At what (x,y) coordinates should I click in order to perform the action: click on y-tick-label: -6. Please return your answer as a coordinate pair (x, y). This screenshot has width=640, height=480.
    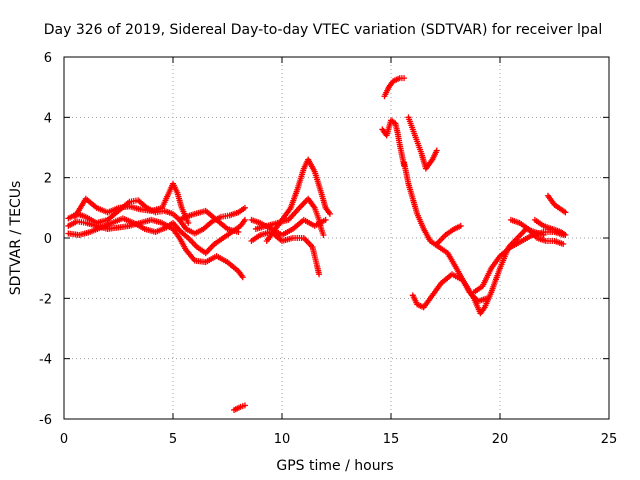
    Looking at the image, I should click on (45, 420).